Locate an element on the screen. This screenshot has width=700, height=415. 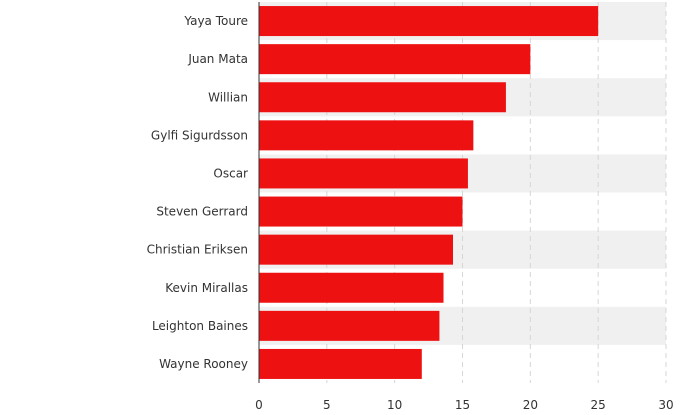
category-label: Oscar is located at coordinates (230, 173).